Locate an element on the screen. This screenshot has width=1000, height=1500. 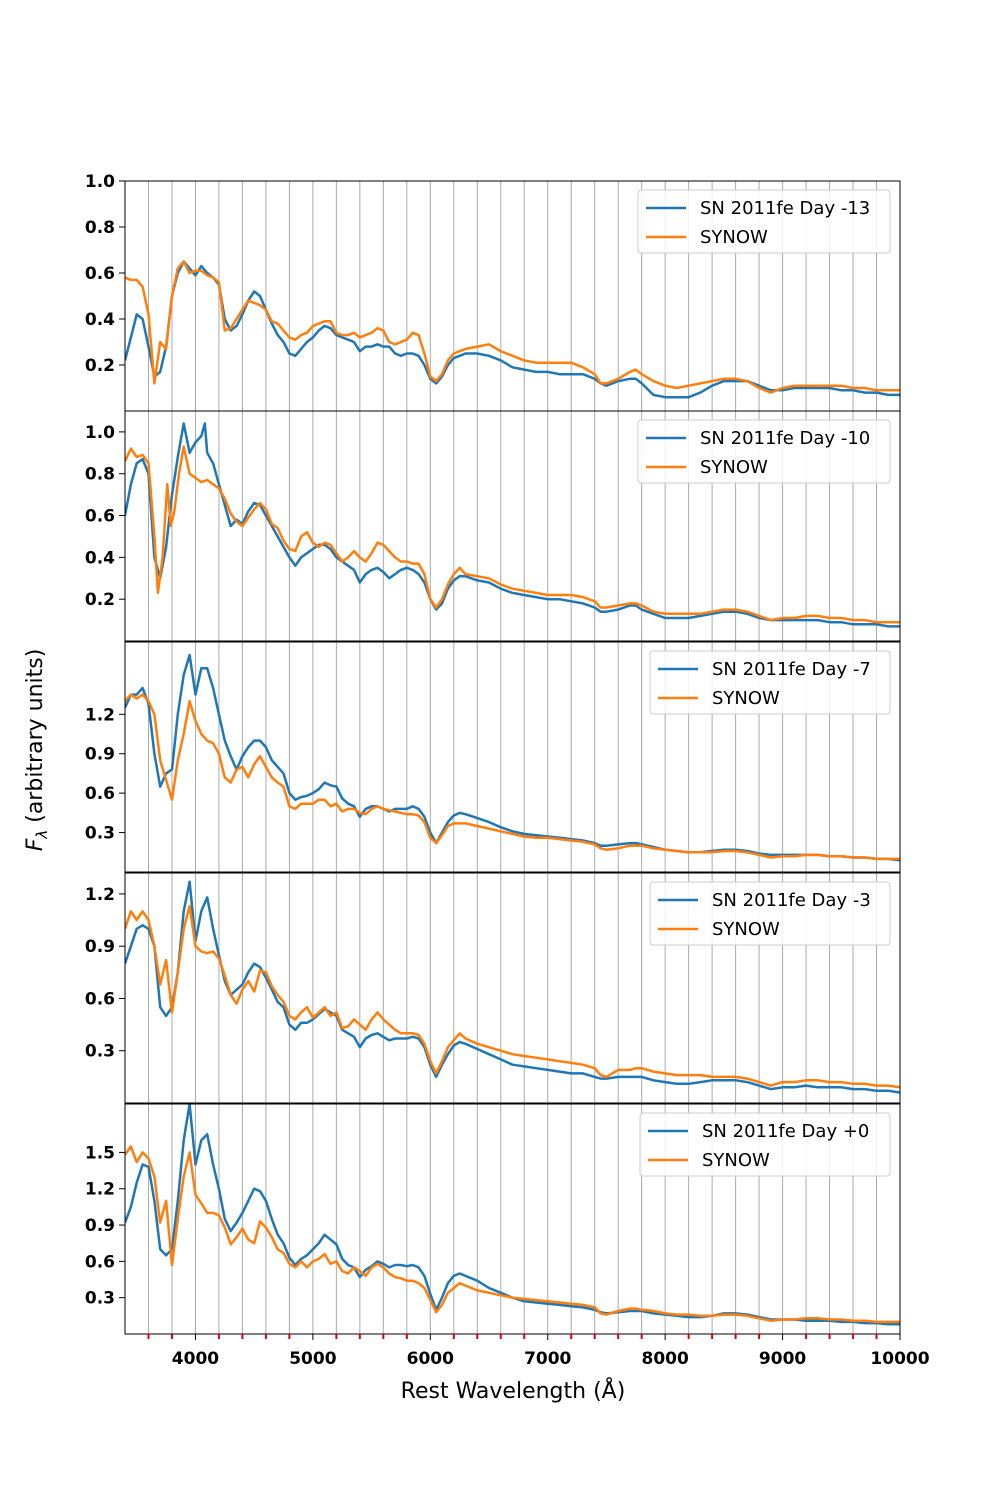
x-tick-label: 9000 is located at coordinates (782, 1359).